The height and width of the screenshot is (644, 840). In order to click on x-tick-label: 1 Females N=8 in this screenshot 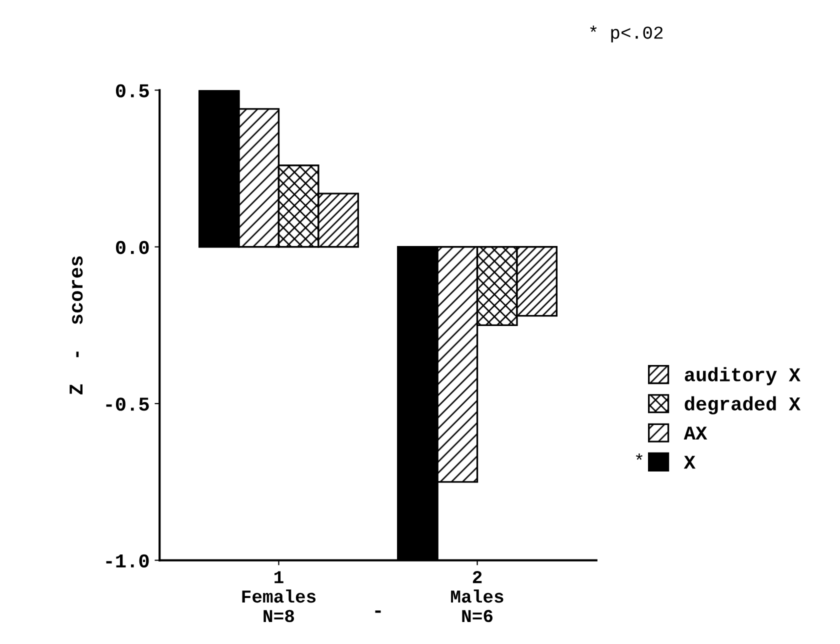, I will do `click(279, 596)`.